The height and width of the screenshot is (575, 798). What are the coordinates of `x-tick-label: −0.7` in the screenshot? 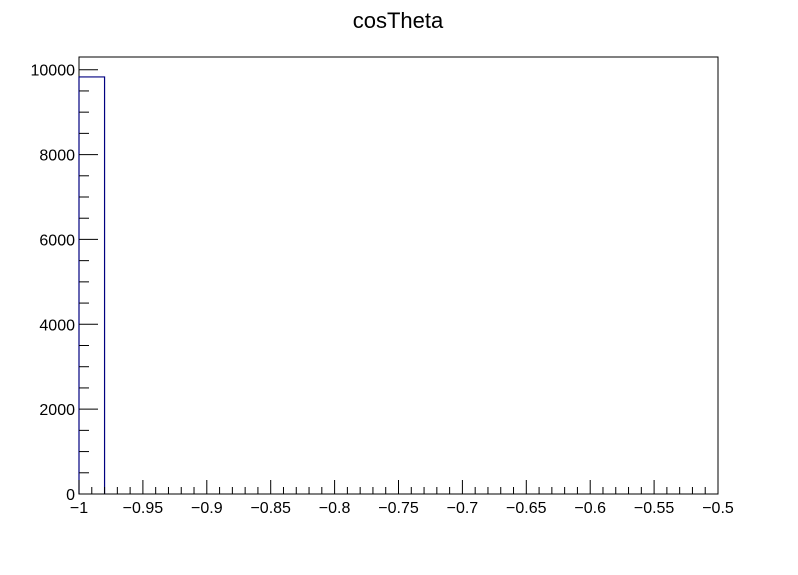 It's located at (463, 508).